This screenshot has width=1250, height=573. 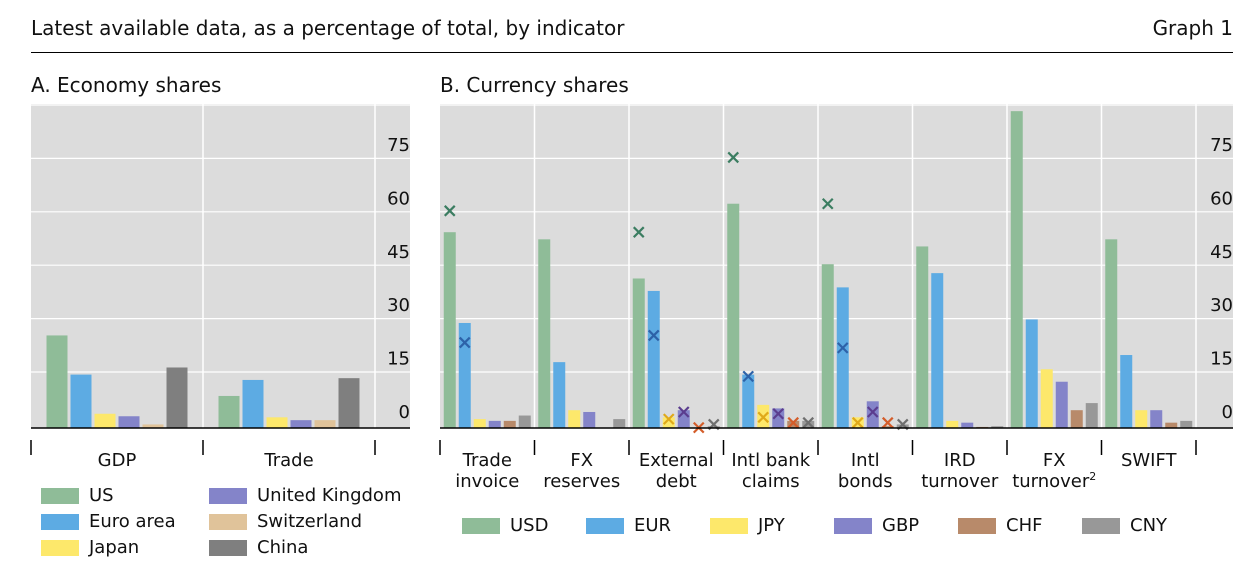 I want to click on legend-label: JPY, so click(x=771, y=525).